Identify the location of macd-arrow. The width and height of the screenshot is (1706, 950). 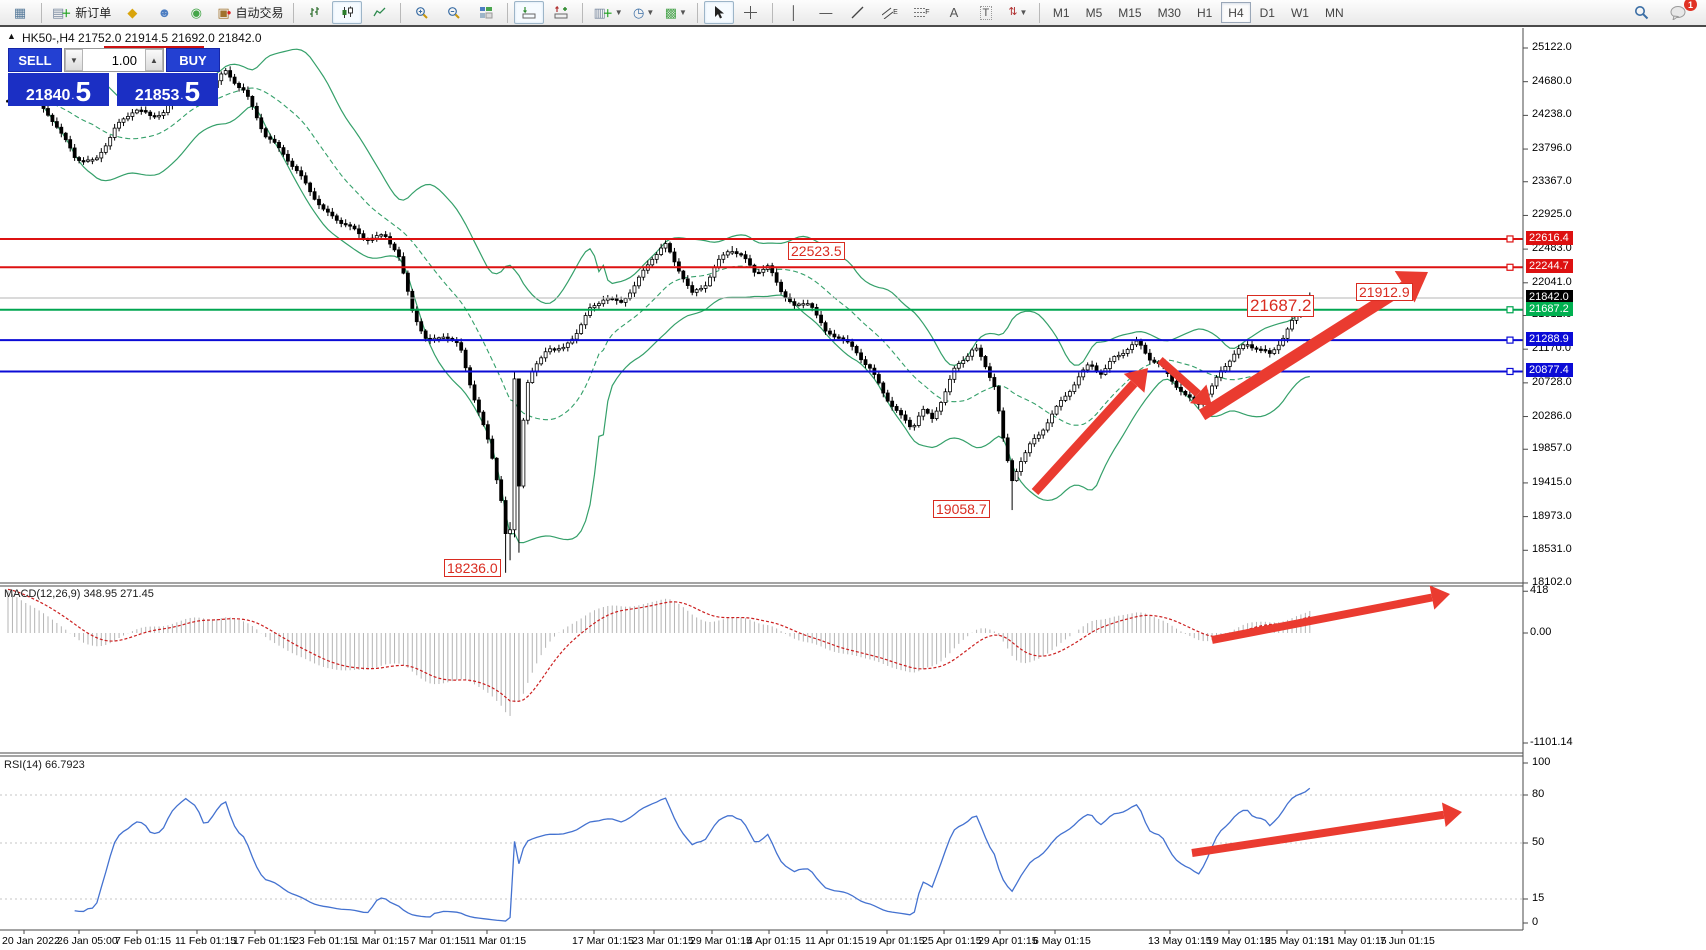
(1330, 614).